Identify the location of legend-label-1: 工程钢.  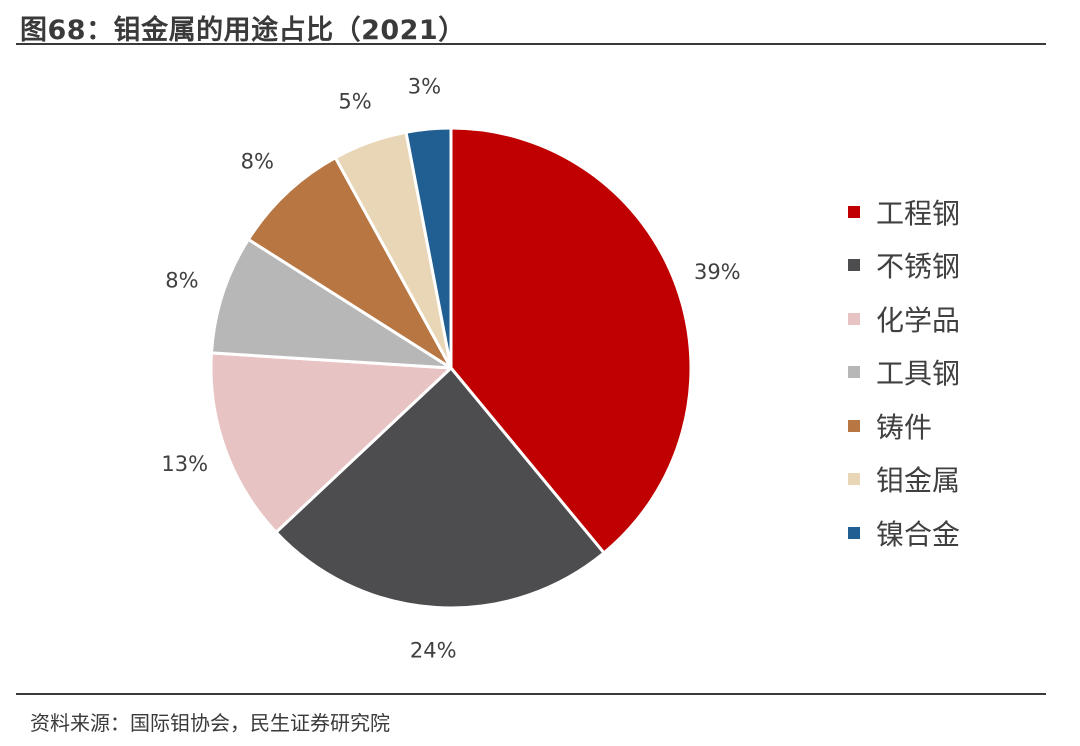
(918, 213).